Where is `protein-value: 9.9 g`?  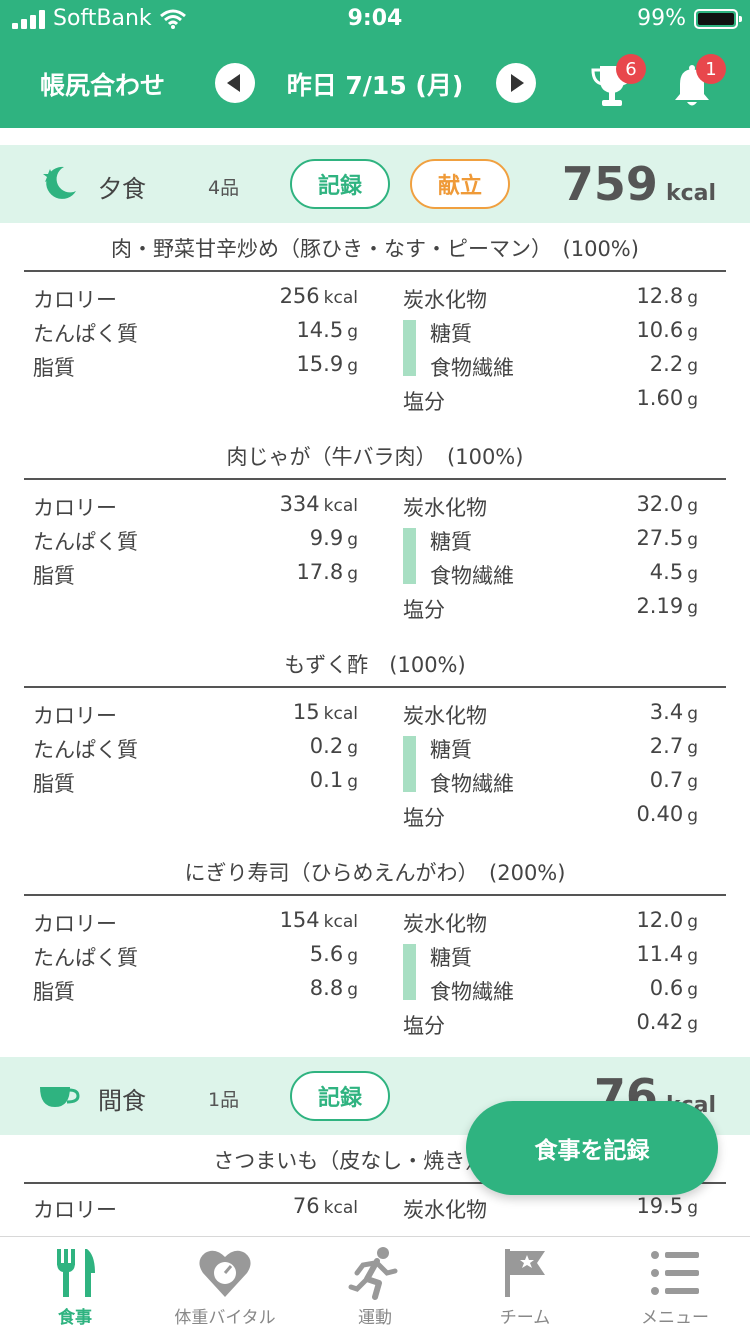 protein-value: 9.9 g is located at coordinates (333, 538).